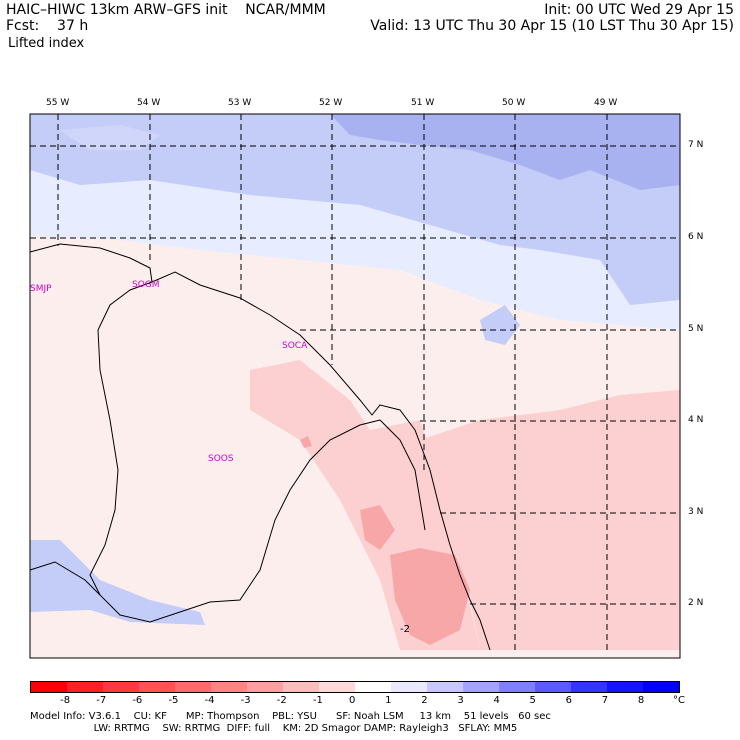 The image size is (740, 740). I want to click on colorbar-tick-label: 2, so click(424, 700).